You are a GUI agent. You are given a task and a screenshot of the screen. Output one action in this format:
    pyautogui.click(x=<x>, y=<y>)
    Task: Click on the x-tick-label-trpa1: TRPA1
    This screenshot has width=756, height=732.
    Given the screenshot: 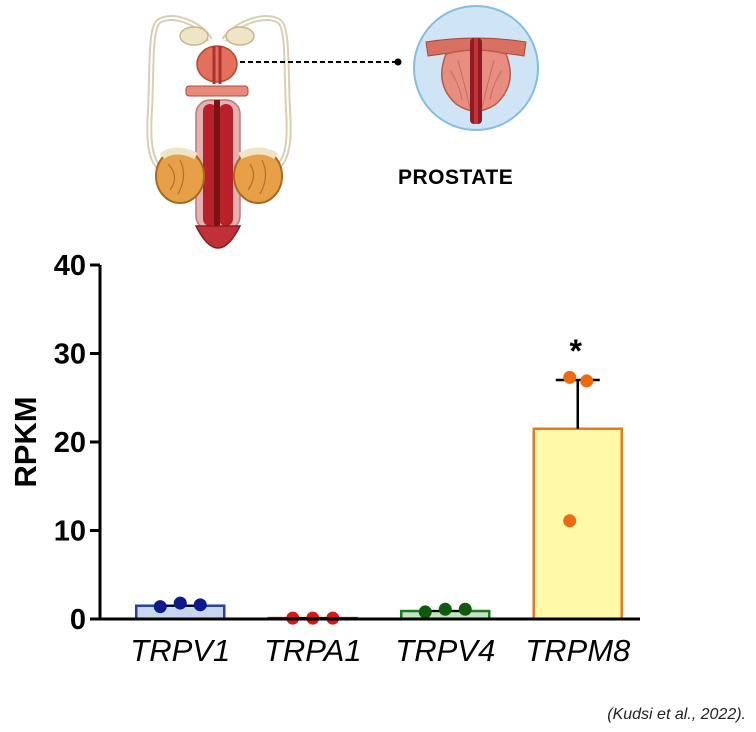 What is the action you would take?
    pyautogui.click(x=313, y=650)
    